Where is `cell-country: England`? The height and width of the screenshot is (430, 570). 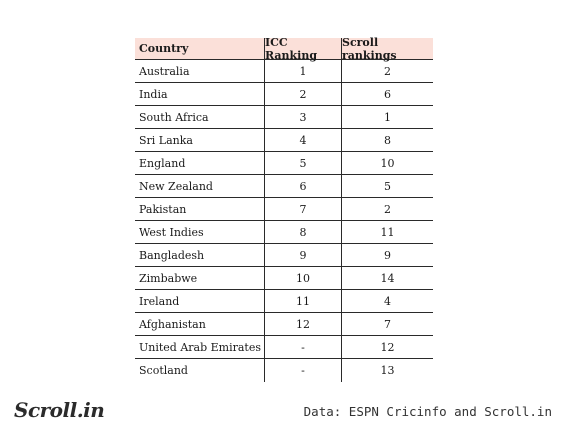
cell-country: England is located at coordinates (162, 163).